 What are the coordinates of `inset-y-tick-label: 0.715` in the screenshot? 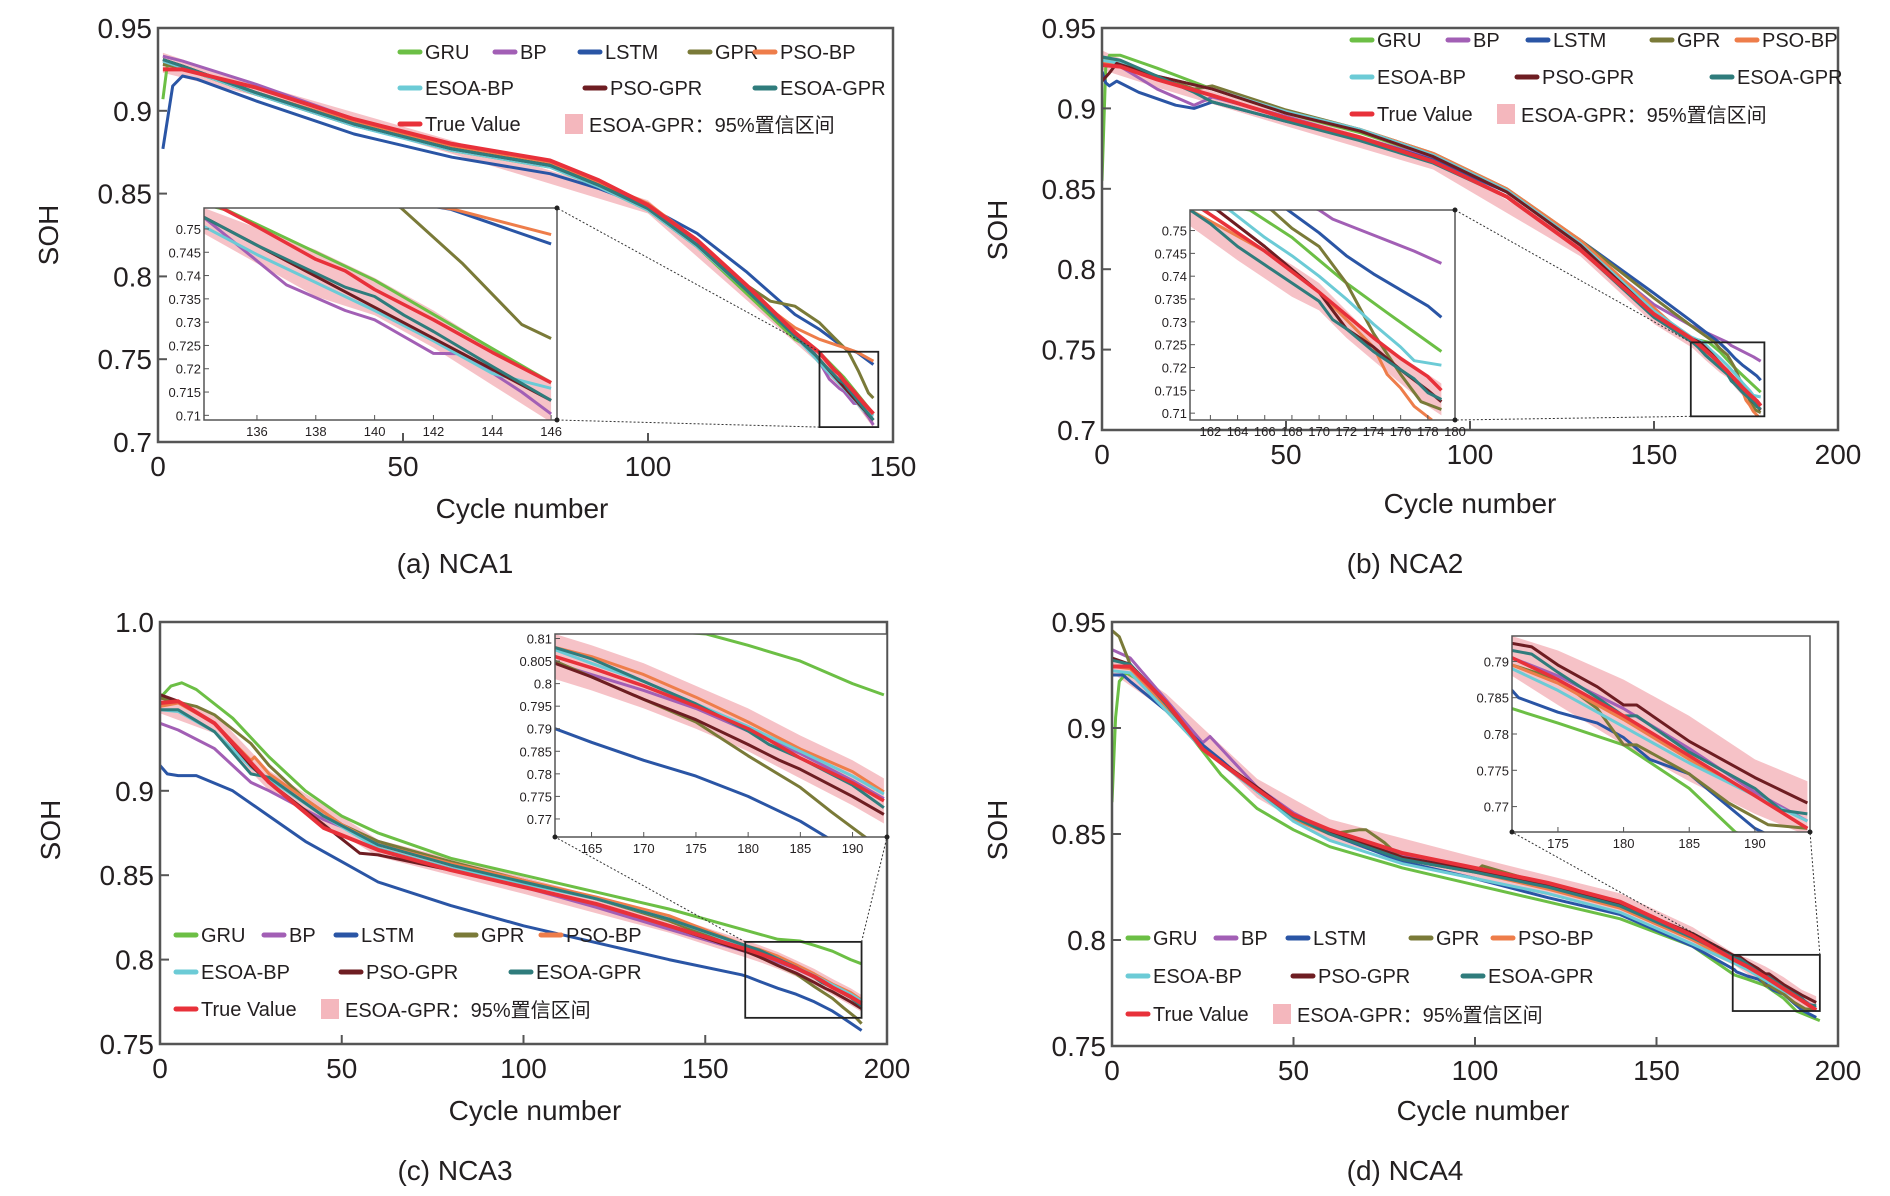 It's located at (1170, 390).